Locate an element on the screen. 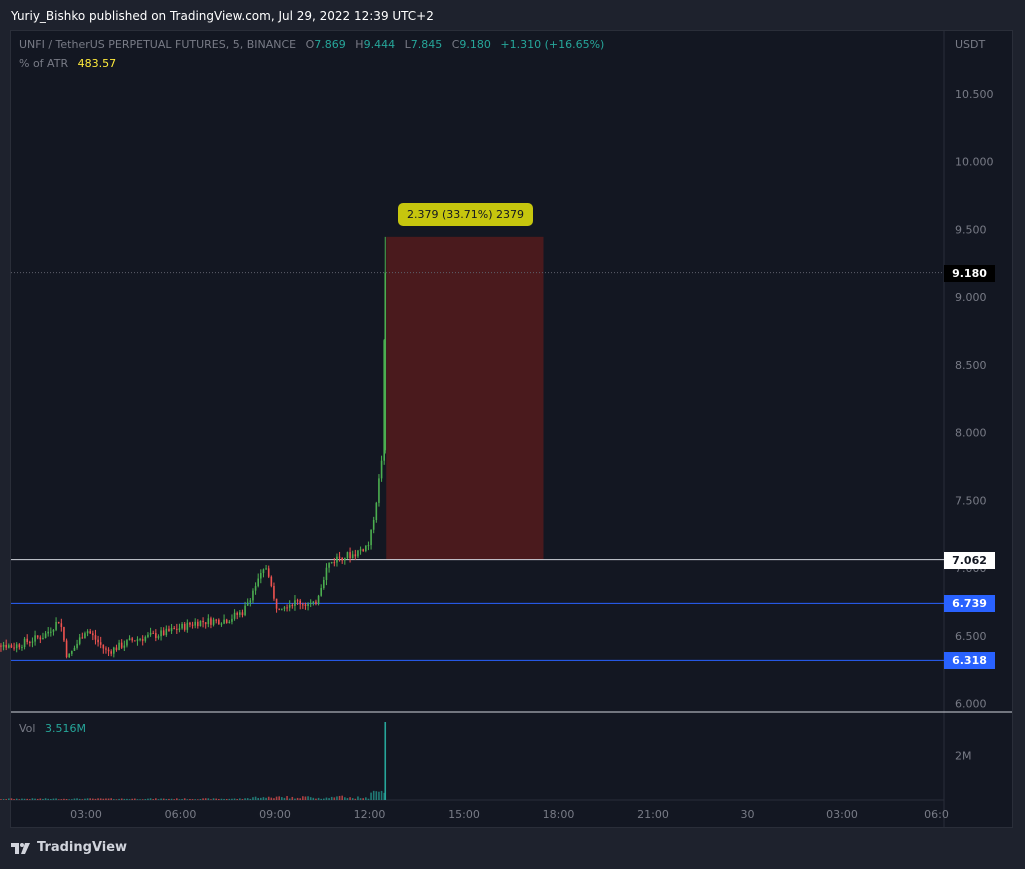  volume-legend: Vol 3.516M is located at coordinates (52, 728).